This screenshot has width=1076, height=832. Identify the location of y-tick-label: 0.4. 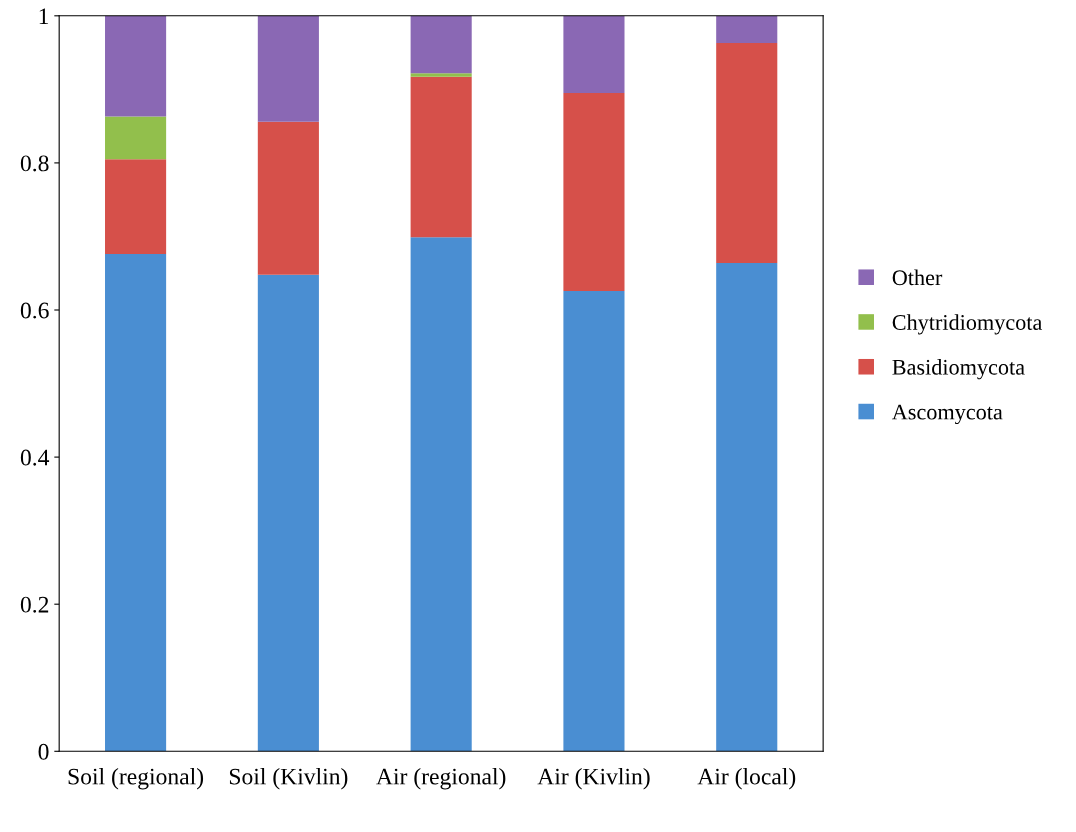
(35, 457).